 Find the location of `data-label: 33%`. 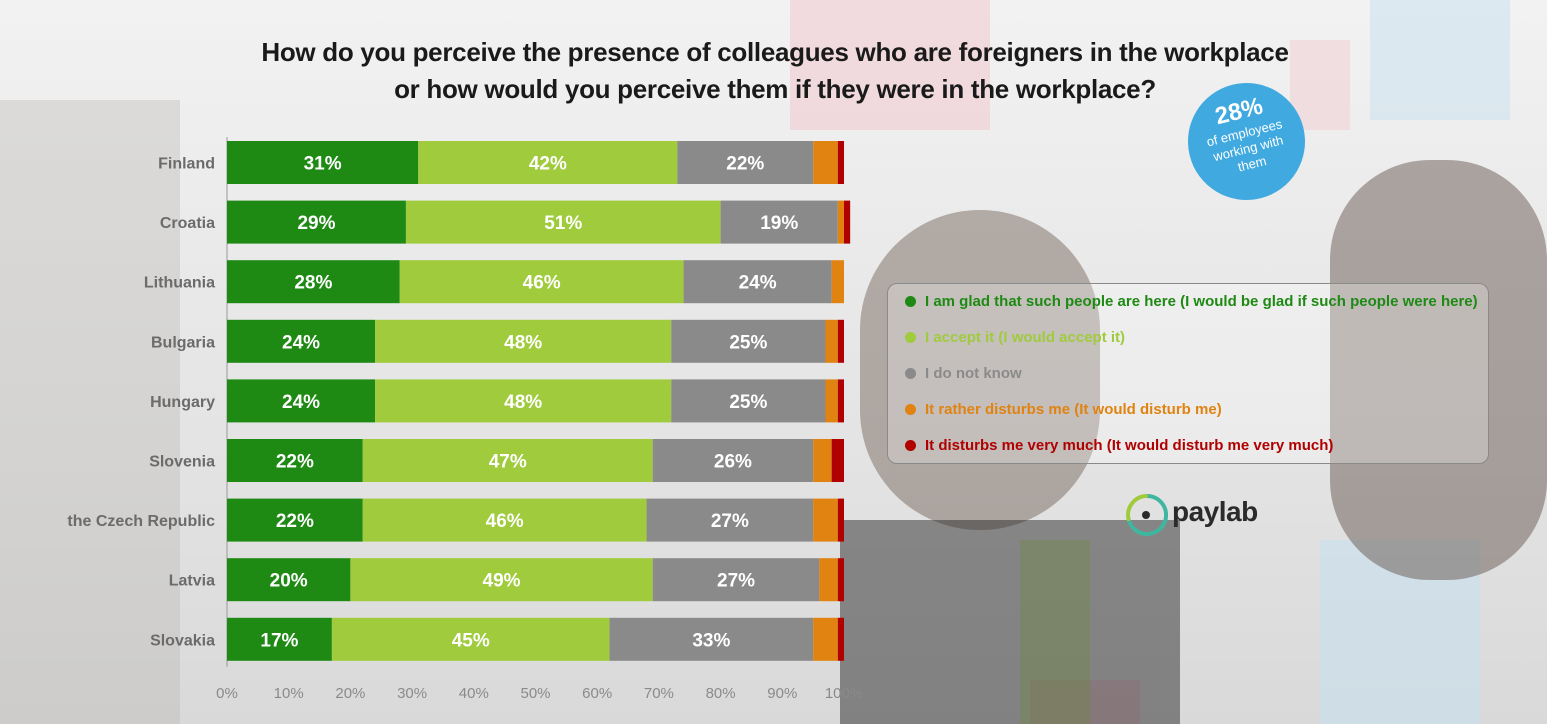

data-label: 33% is located at coordinates (711, 640).